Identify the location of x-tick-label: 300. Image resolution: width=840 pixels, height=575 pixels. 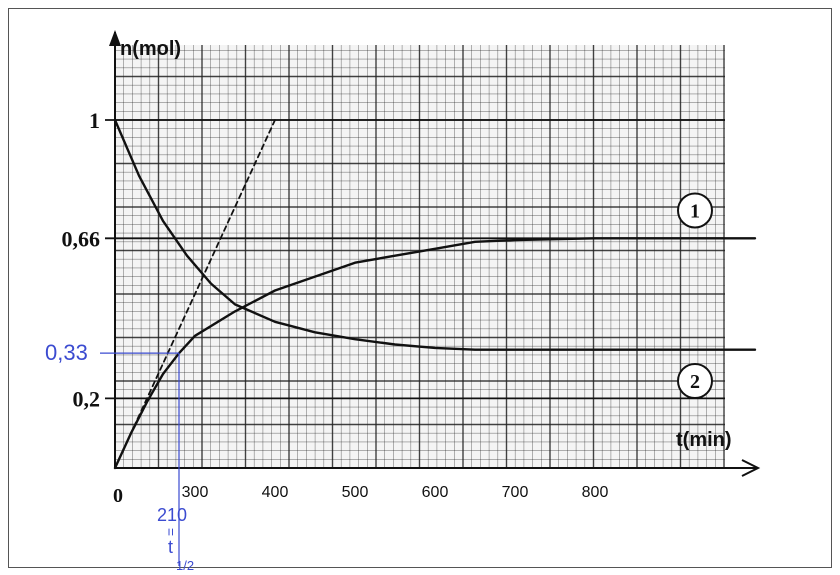
(195, 492).